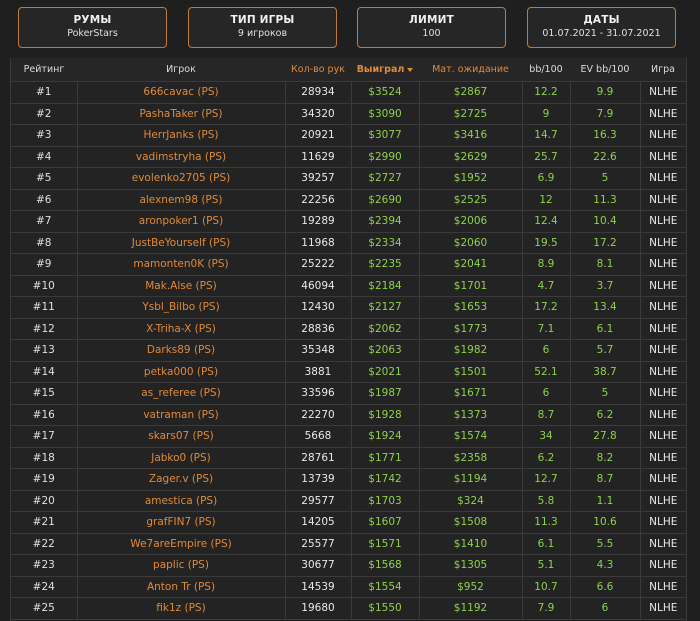 This screenshot has width=700, height=621. Describe the element at coordinates (44, 458) in the screenshot. I see `rank-cell: #18` at that location.